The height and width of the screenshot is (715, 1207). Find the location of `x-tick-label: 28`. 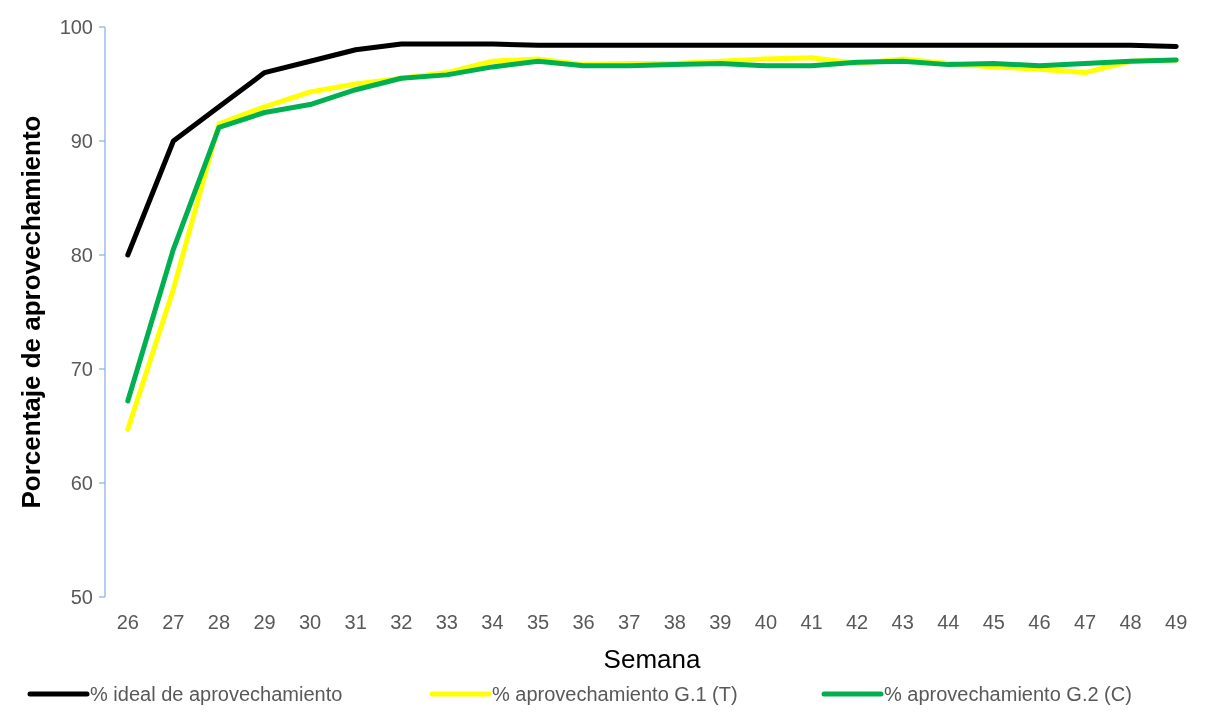

x-tick-label: 28 is located at coordinates (219, 622).